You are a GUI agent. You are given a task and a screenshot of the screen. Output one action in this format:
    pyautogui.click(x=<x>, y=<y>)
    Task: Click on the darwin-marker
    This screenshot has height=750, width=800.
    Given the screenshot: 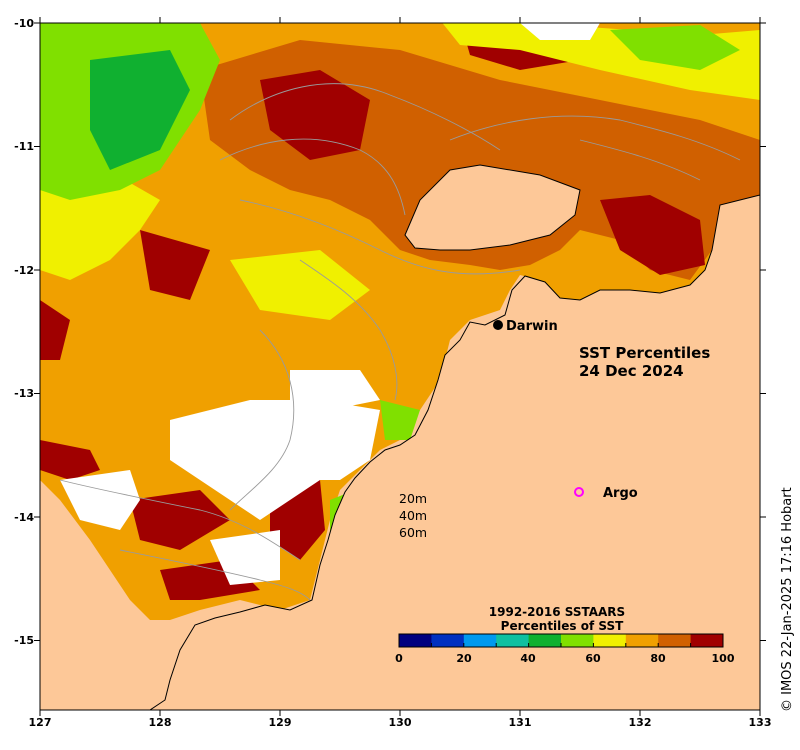 What is the action you would take?
    pyautogui.click(x=498, y=325)
    